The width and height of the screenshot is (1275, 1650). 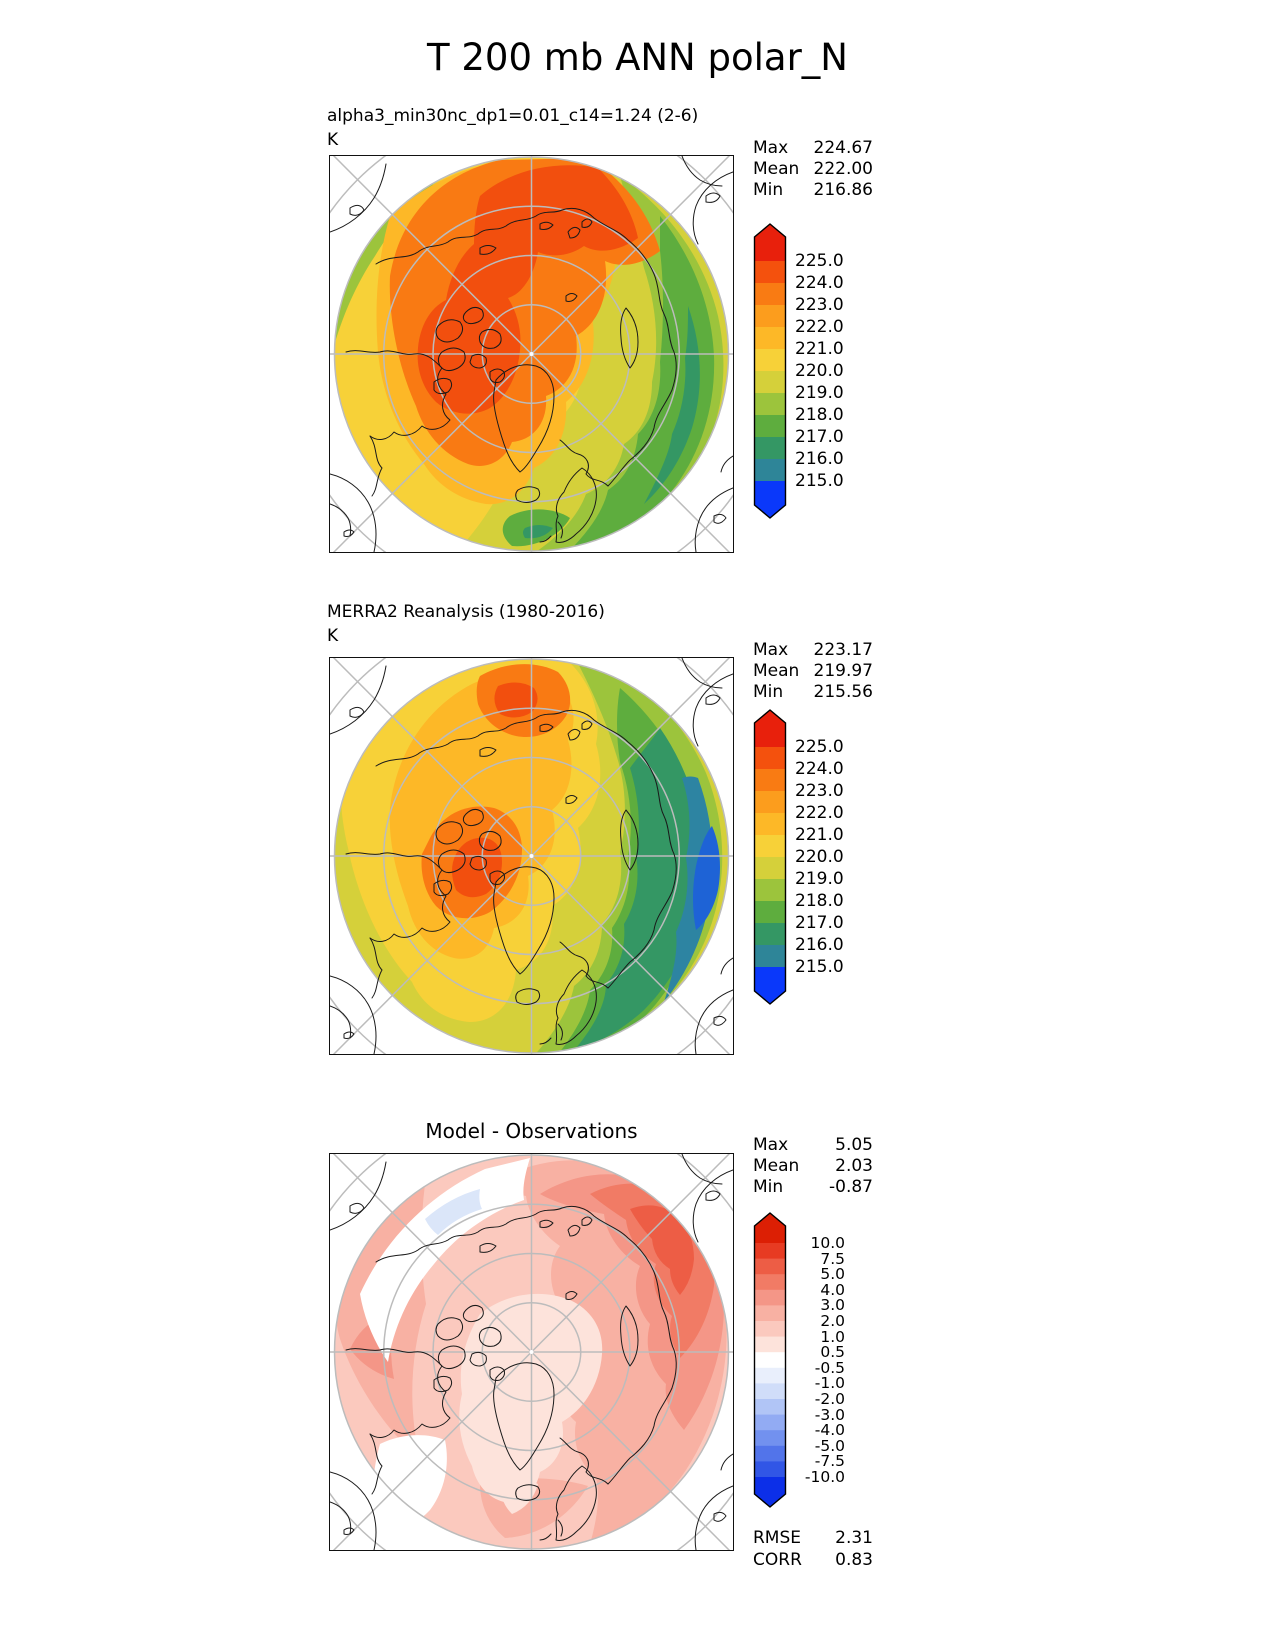 I want to click on map-diff-canvas, so click(x=531, y=1352).